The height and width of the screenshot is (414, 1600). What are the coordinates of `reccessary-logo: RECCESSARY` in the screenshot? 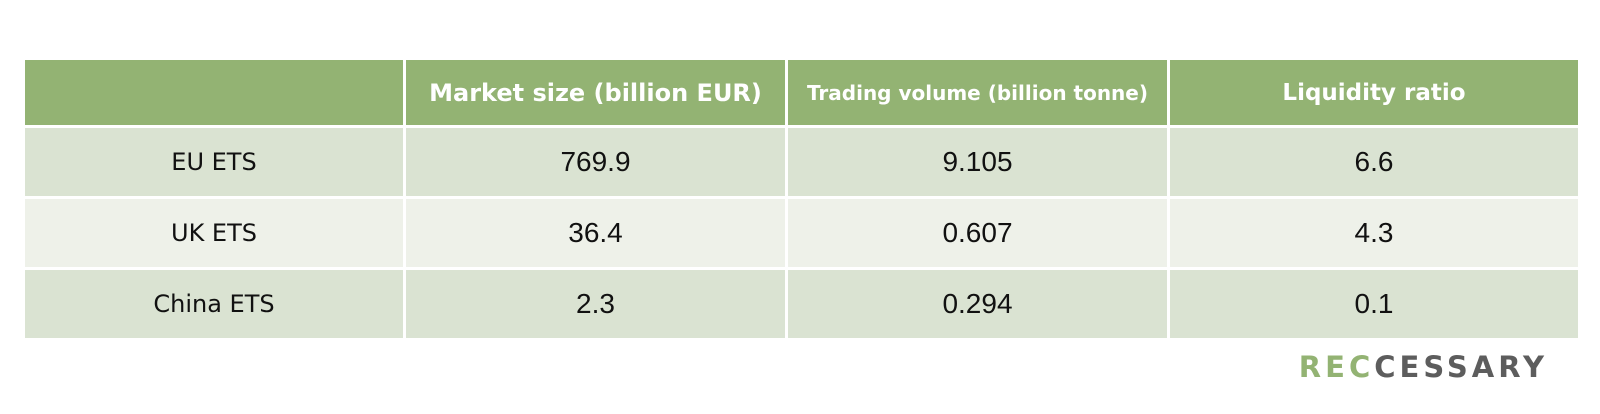 It's located at (1423, 367).